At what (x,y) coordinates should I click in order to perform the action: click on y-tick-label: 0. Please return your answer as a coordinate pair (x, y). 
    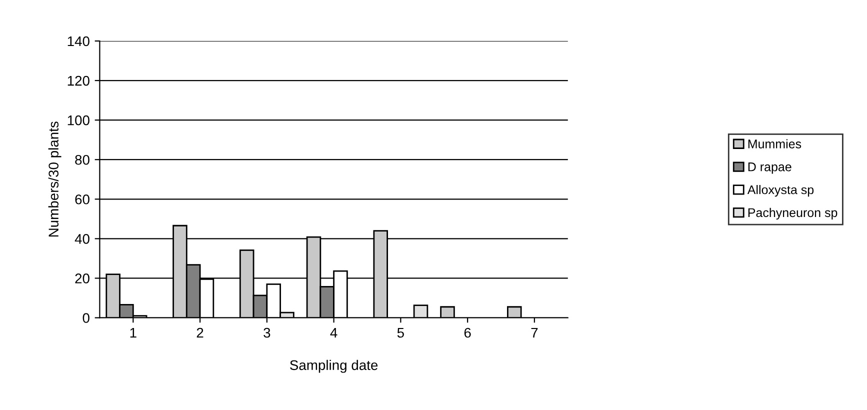
    Looking at the image, I should click on (86, 318).